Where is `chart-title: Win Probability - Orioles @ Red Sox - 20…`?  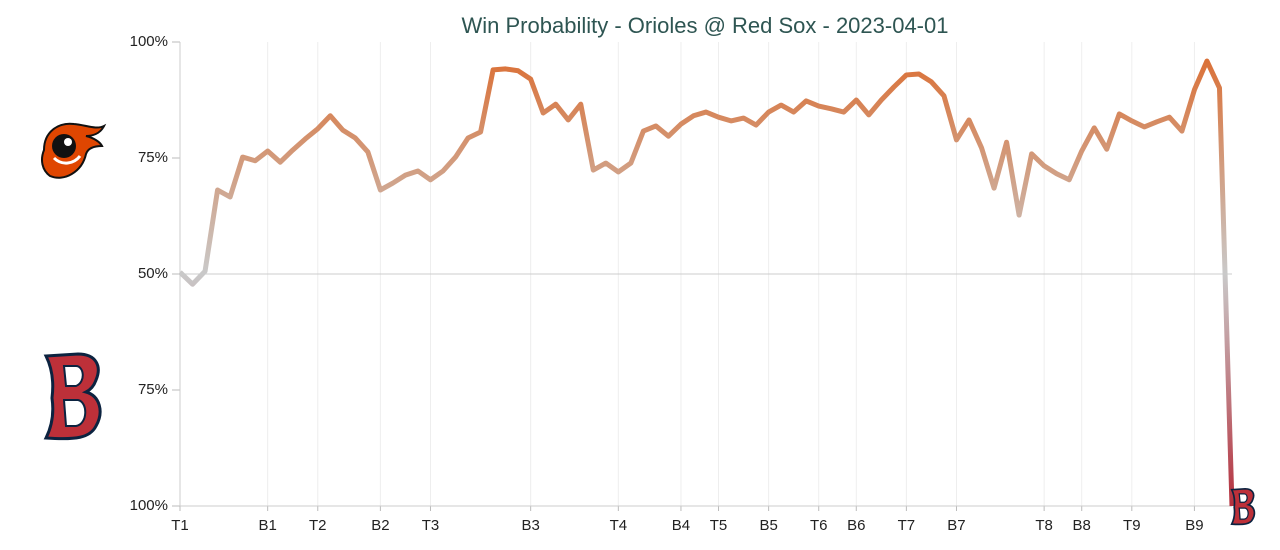
chart-title: Win Probability - Orioles @ Red Sox - 20… is located at coordinates (705, 25).